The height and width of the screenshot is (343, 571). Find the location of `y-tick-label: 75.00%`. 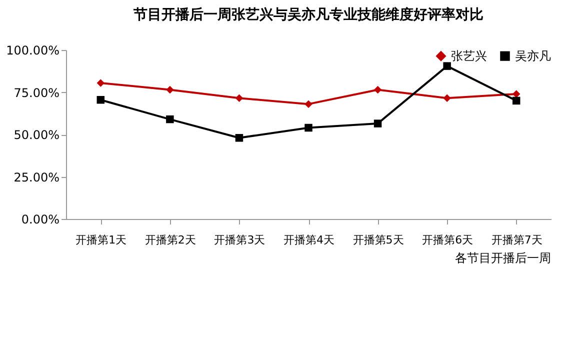

y-tick-label: 75.00% is located at coordinates (37, 93).